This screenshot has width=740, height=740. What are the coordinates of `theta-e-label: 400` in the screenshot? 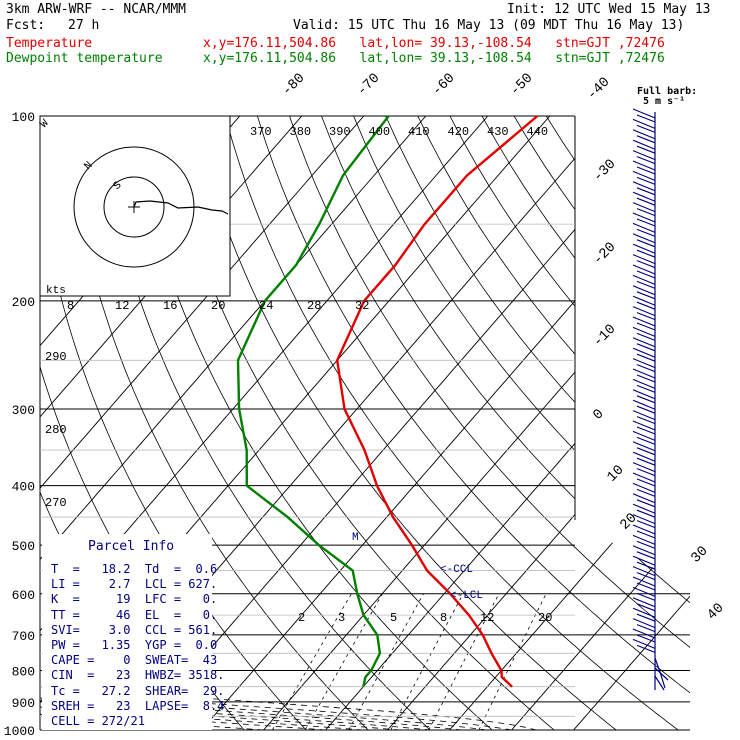 It's located at (380, 132).